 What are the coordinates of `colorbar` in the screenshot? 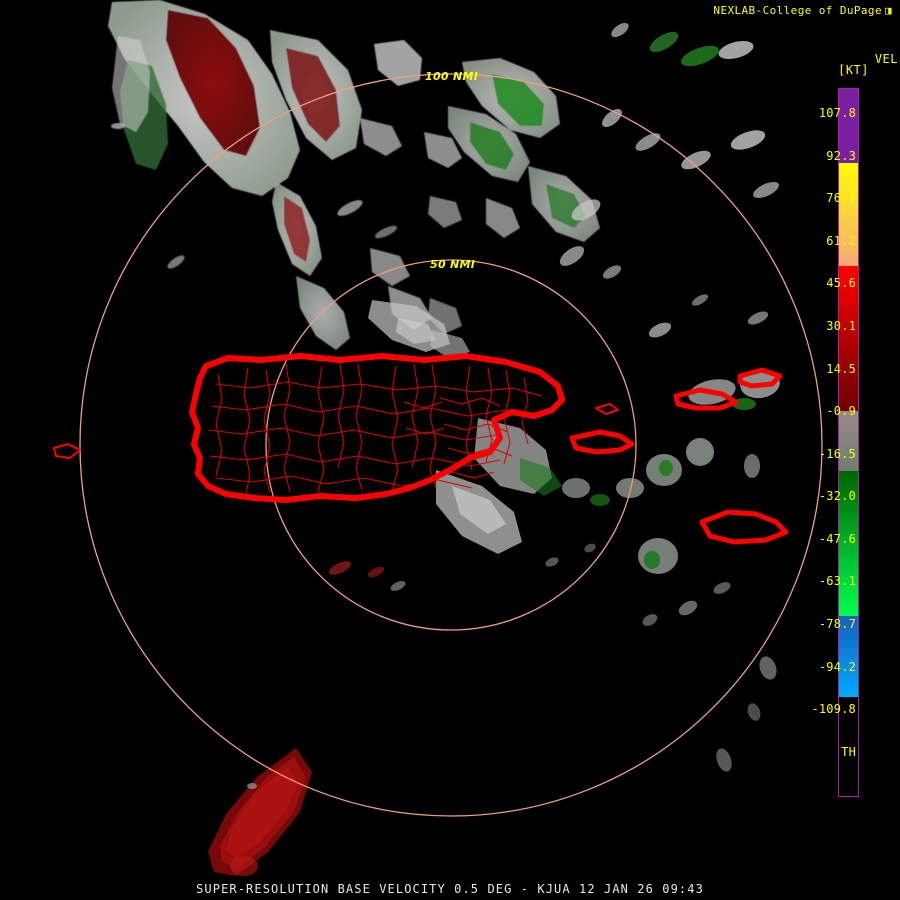 It's located at (848, 442).